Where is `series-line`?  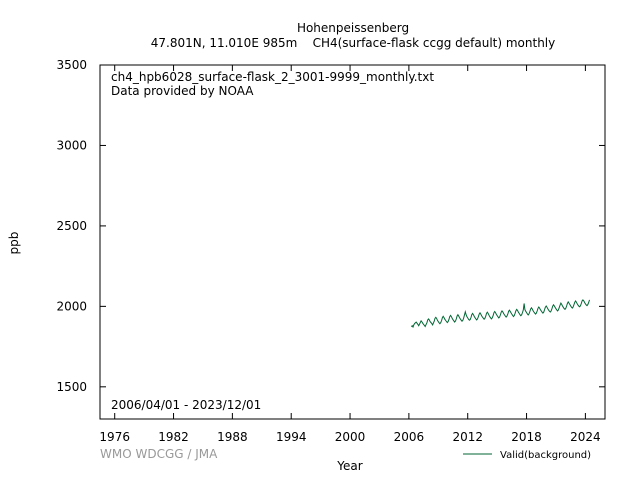
series-line is located at coordinates (500, 314).